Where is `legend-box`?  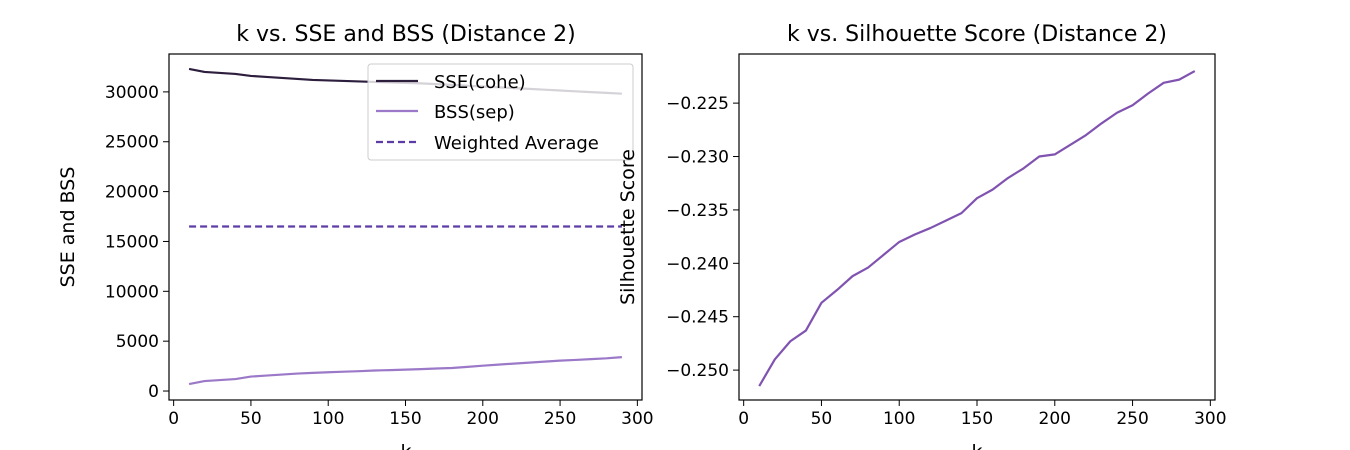
legend-box is located at coordinates (500, 112).